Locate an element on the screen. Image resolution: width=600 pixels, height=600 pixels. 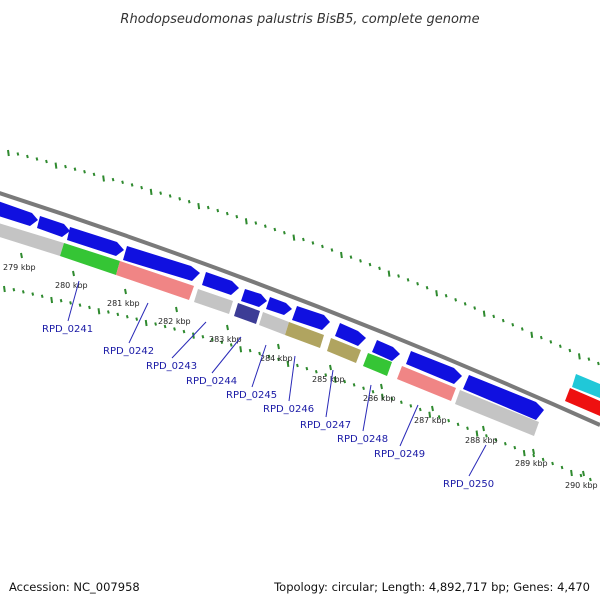
gene-label: RPD_0245 is located at coordinates (251, 395).